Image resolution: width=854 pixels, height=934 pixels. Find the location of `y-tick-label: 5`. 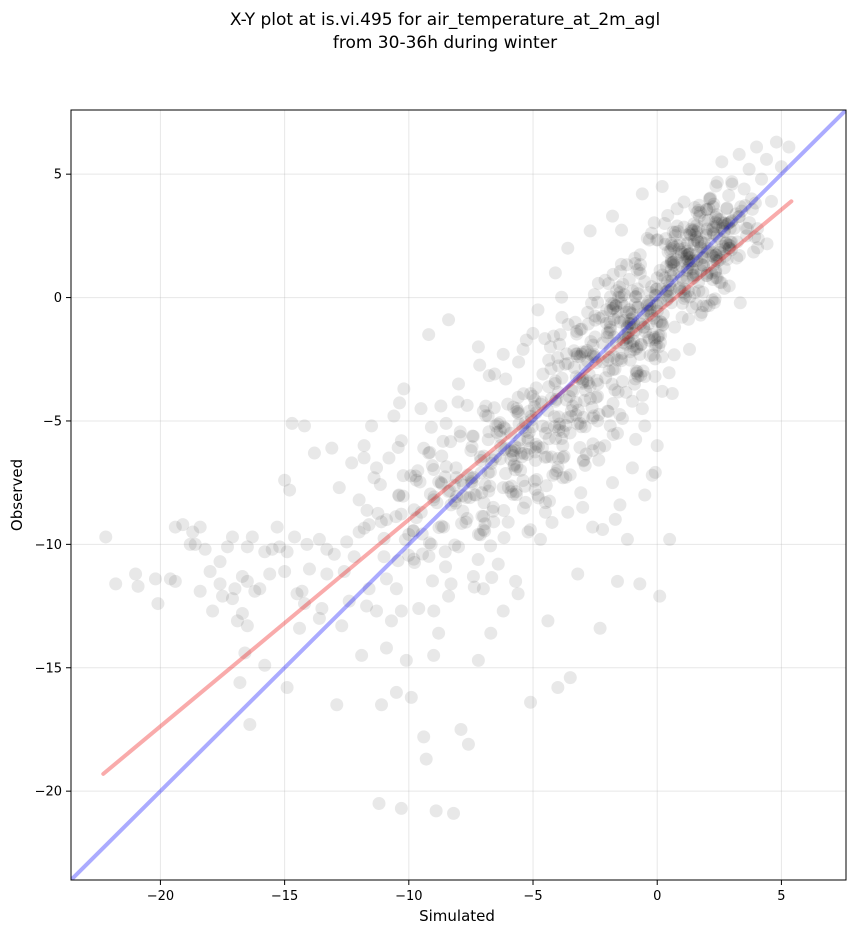

y-tick-label: 5 is located at coordinates (58, 175).